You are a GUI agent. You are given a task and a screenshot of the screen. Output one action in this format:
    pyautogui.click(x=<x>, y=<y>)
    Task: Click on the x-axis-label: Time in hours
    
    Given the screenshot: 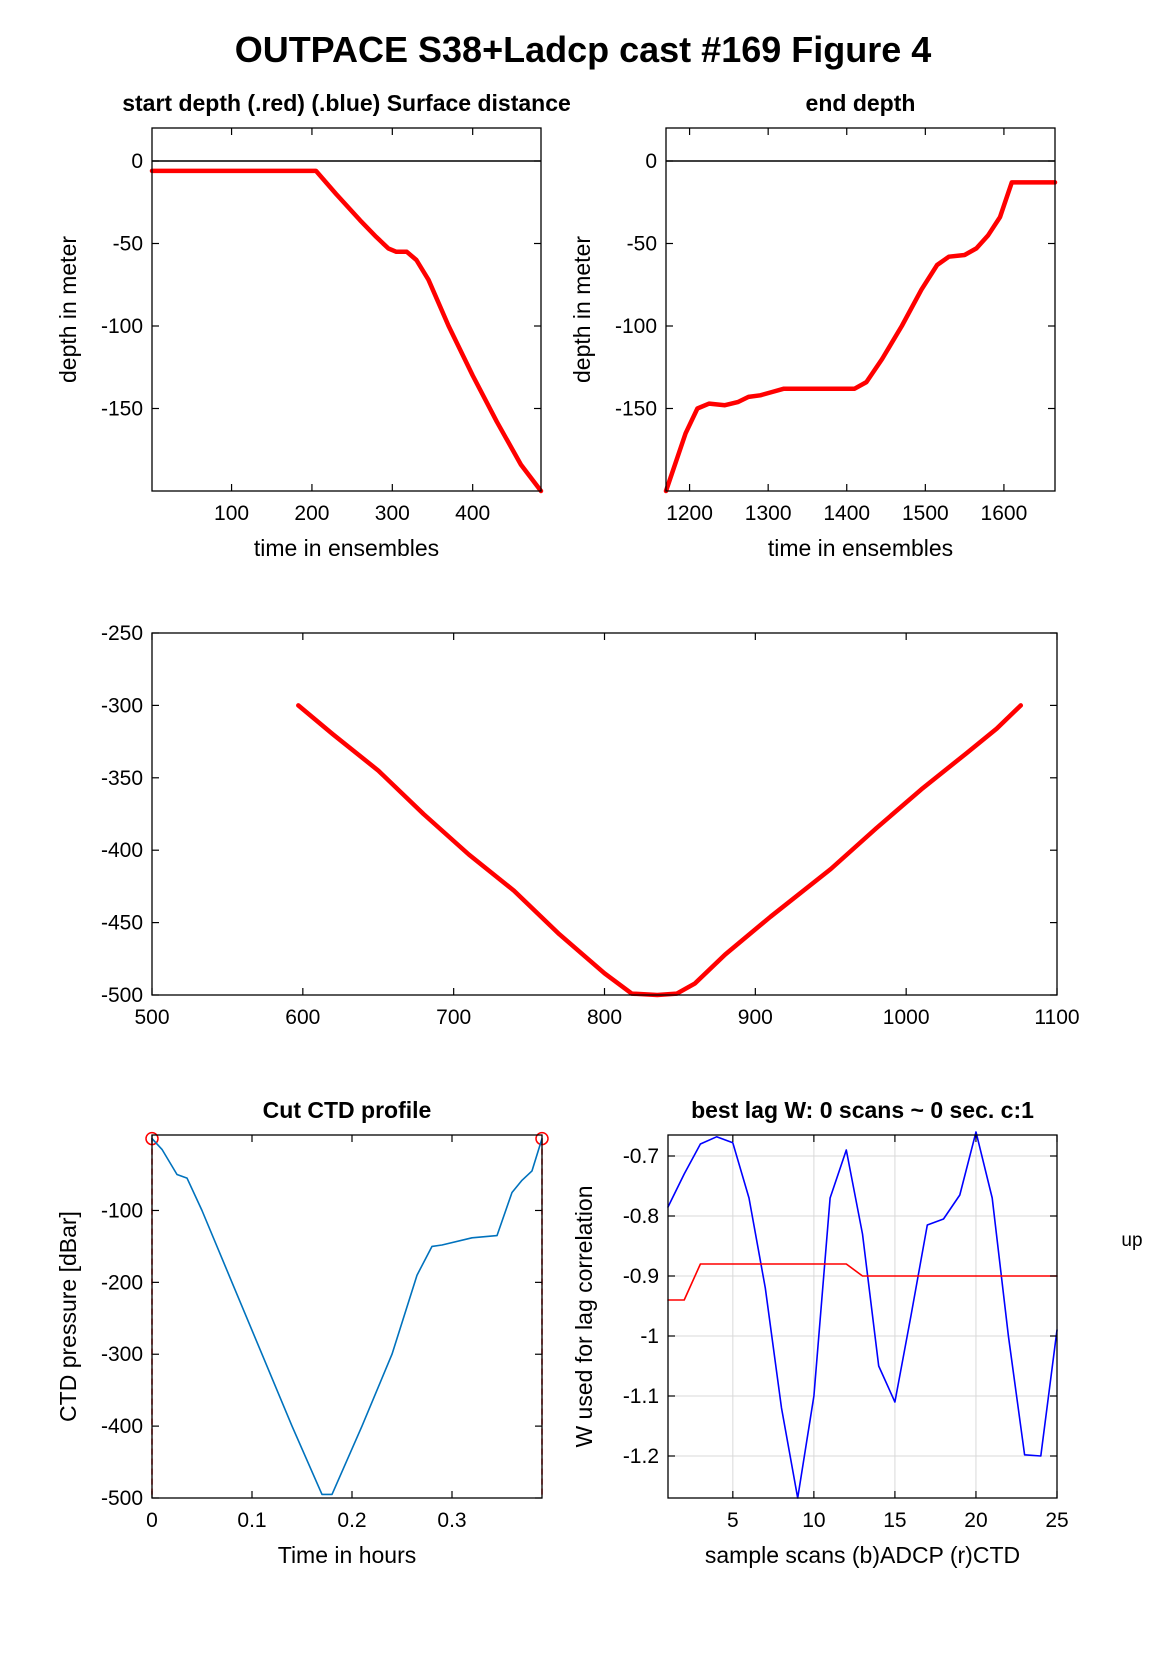 What is the action you would take?
    pyautogui.click(x=347, y=1555)
    